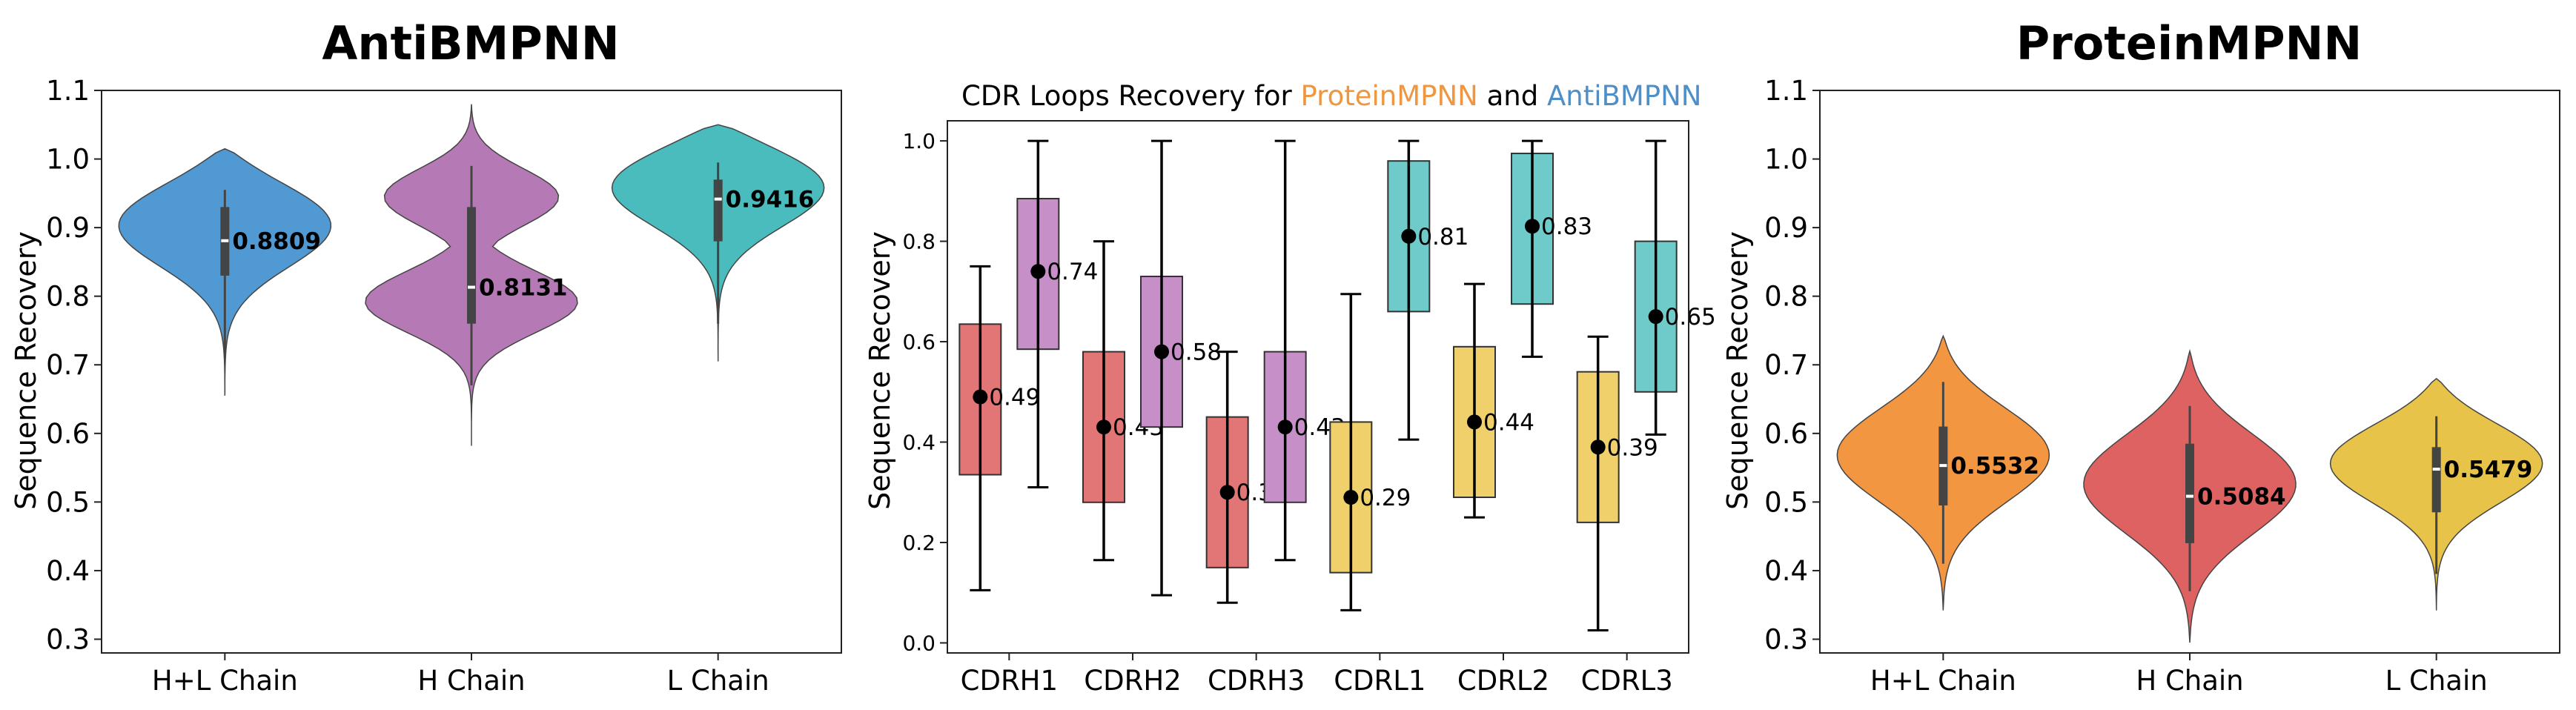 The width and height of the screenshot is (2576, 710). Describe the element at coordinates (1627, 681) in the screenshot. I see `x-tick-label: CDRL3` at that location.